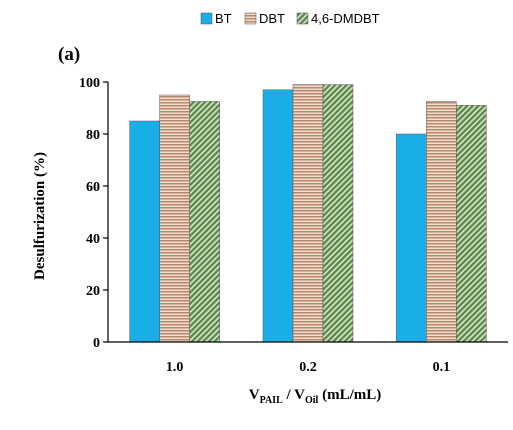  I want to click on legend-swatch-4-6-dmdbt, so click(302, 18).